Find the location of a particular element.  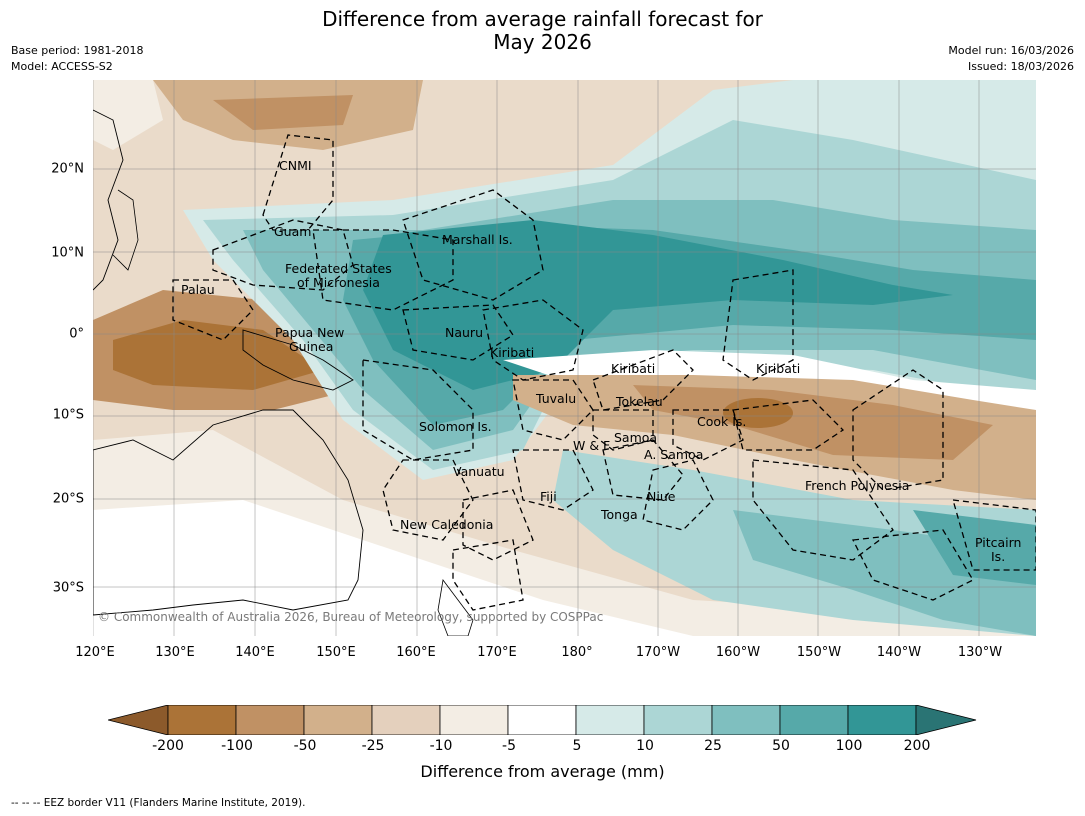

label-kiribati-w: Kiribati is located at coordinates (512, 352).